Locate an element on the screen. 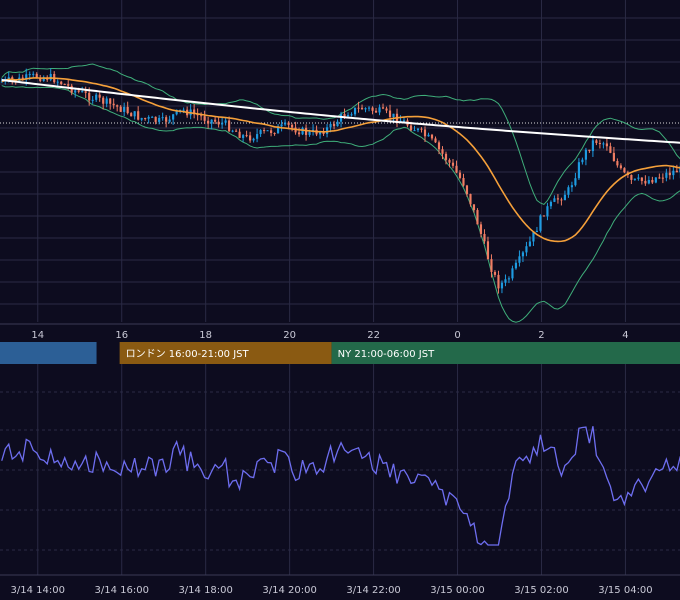  date-axis-label: 3/14 22:00 is located at coordinates (373, 590).